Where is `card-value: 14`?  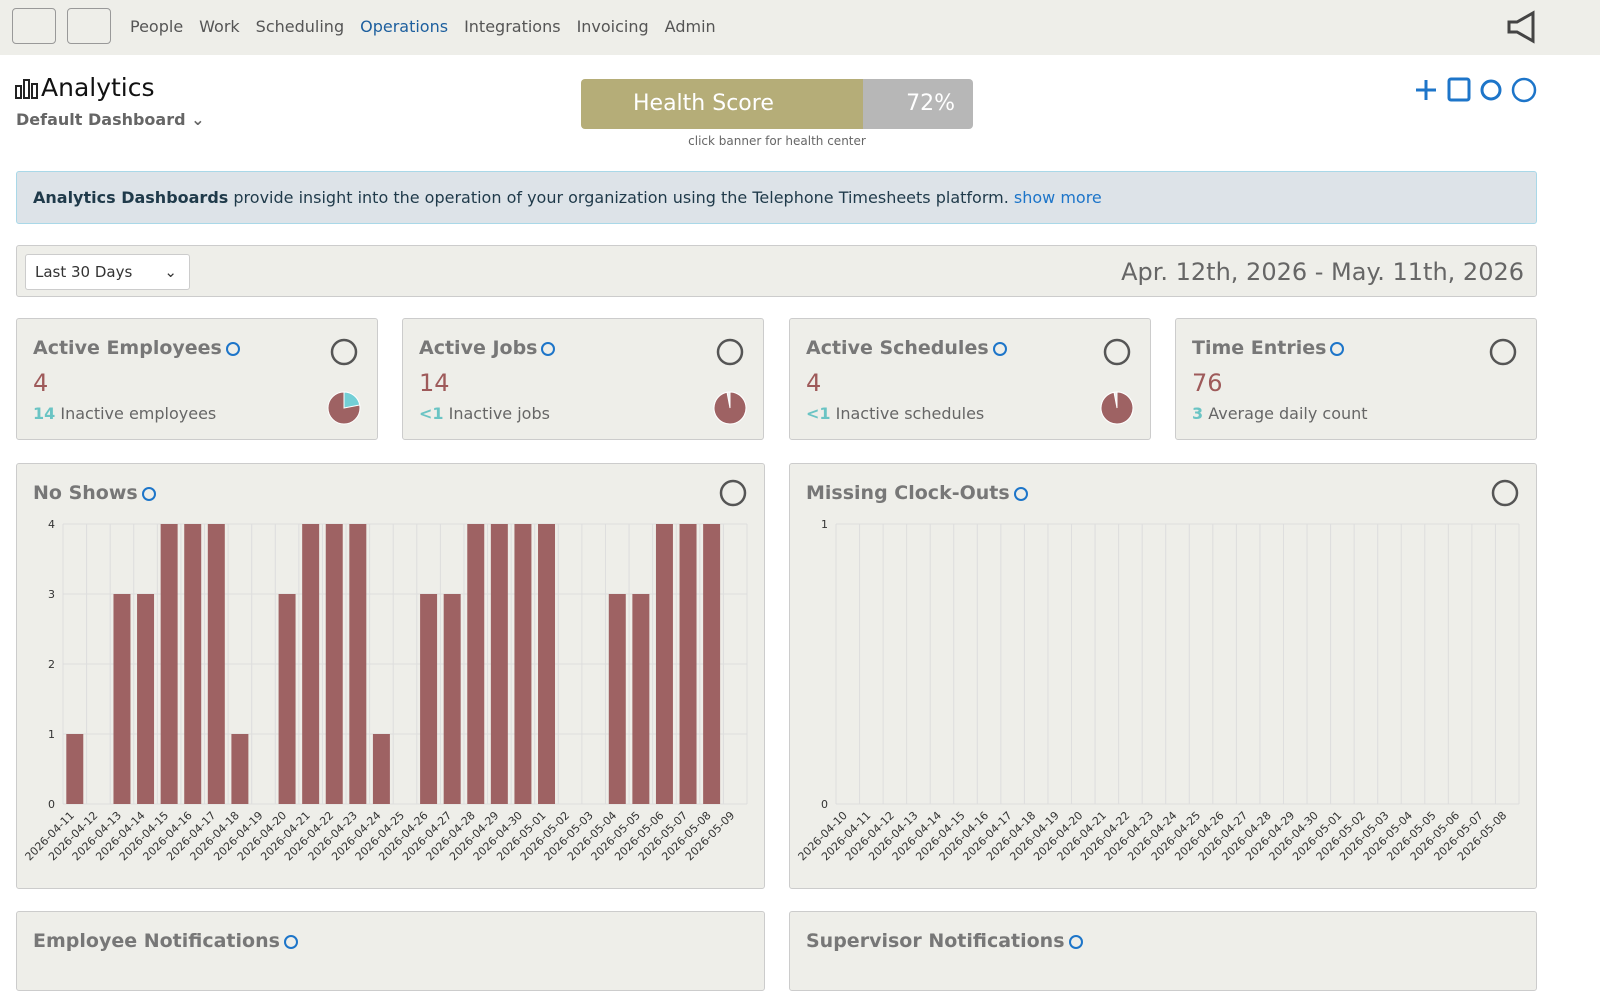 card-value: 14 is located at coordinates (434, 383).